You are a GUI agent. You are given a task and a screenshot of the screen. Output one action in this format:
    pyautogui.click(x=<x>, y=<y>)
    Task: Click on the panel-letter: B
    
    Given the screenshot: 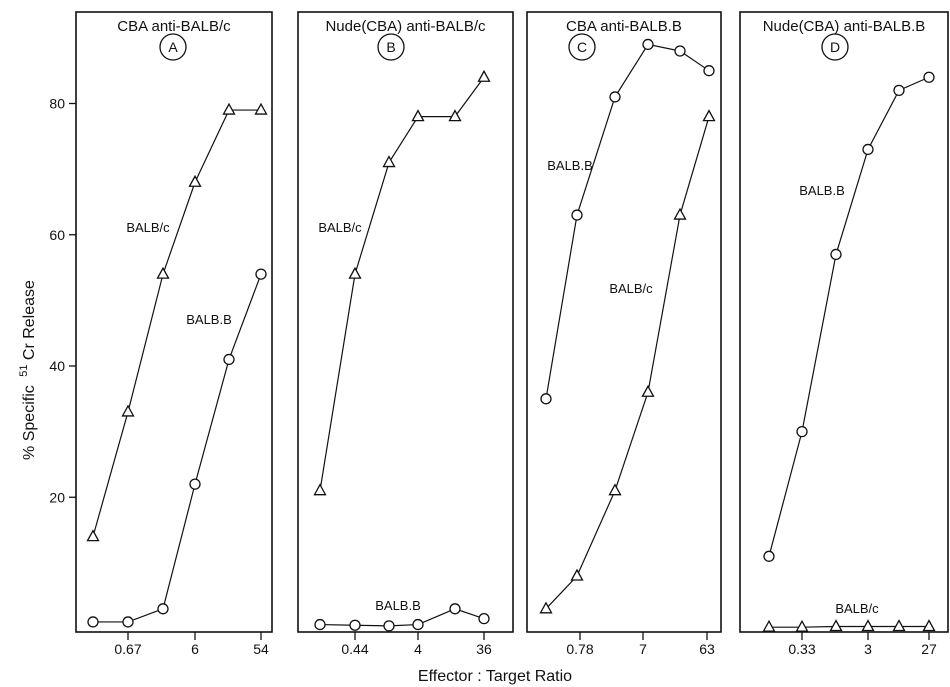 What is the action you would take?
    pyautogui.click(x=390, y=47)
    